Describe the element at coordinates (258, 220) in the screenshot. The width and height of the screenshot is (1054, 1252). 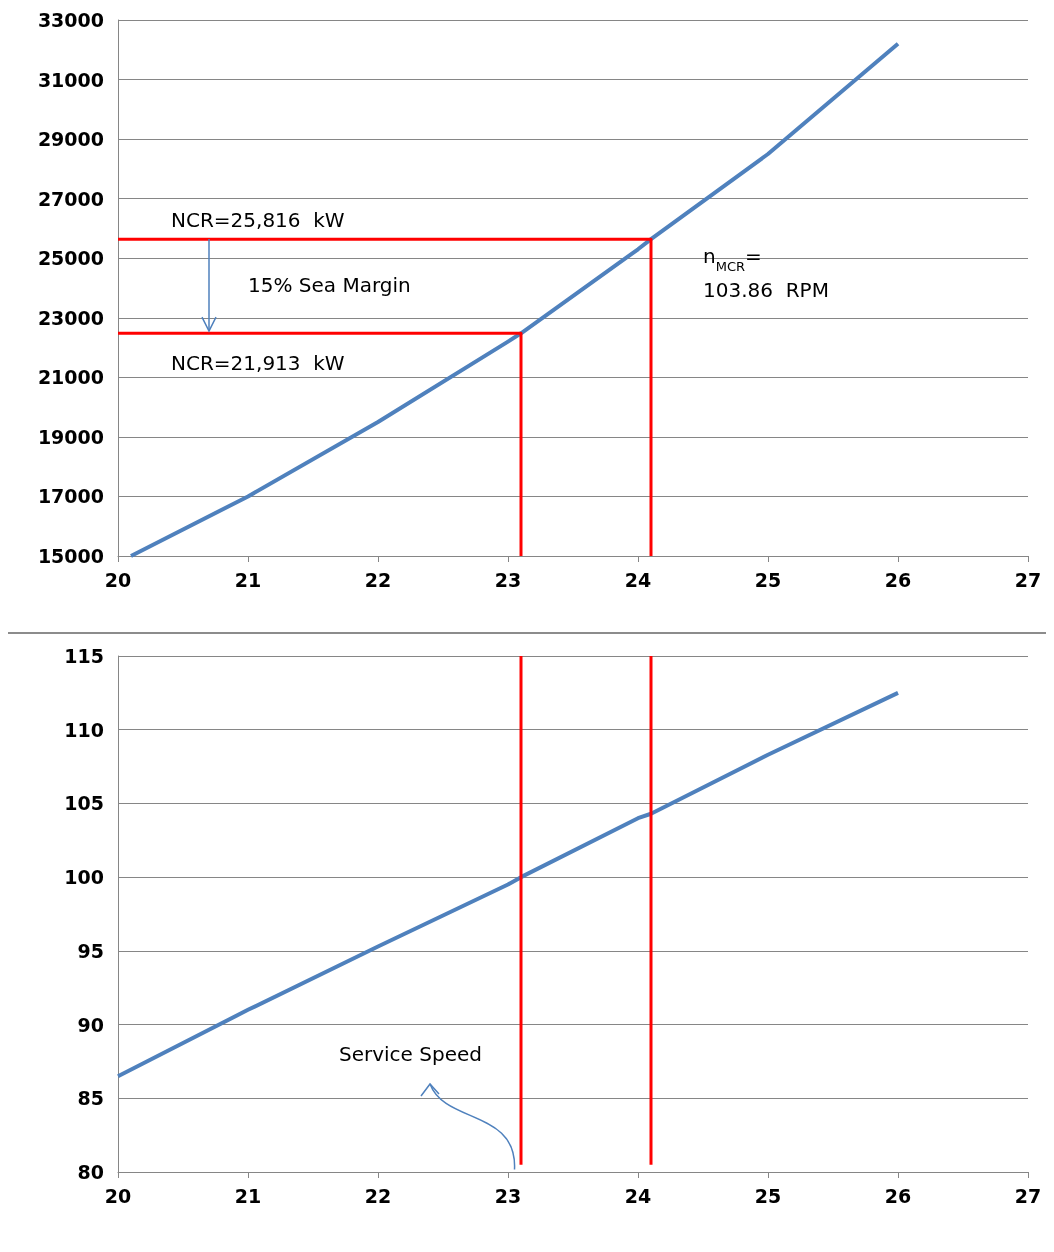
I see `annotation: NCR=25,816 kW` at that location.